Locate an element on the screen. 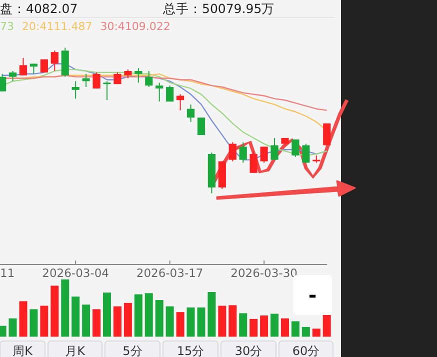 Image resolution: width=437 pixels, height=357 pixels. text: 周K is located at coordinates (23, 350).